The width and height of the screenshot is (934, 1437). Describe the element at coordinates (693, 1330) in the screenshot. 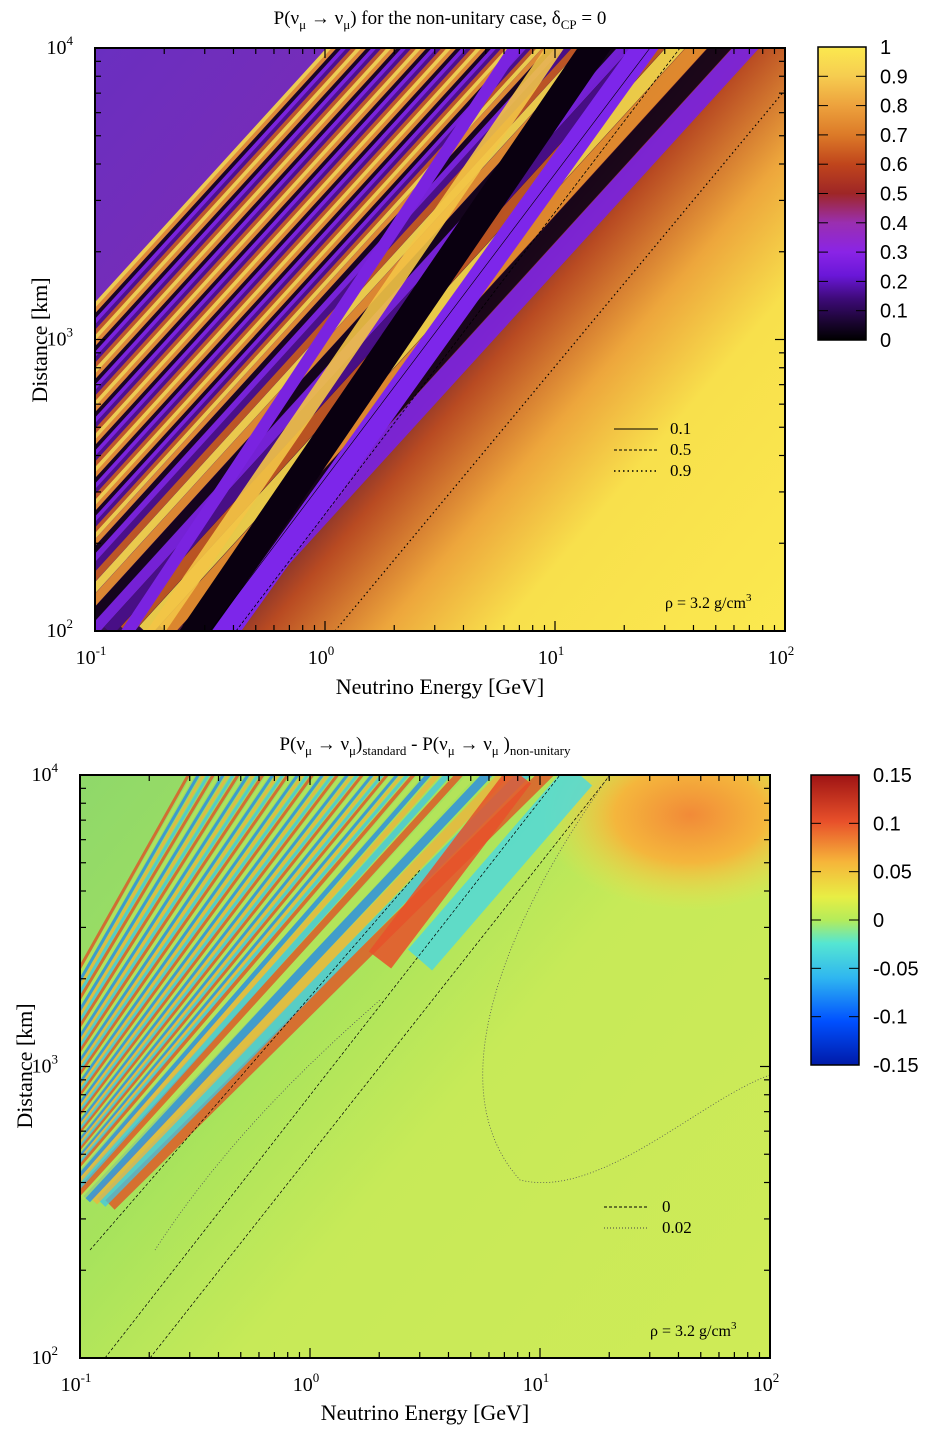

I see `density-annotation-2: ρ = 3.2 g/cm3` at that location.